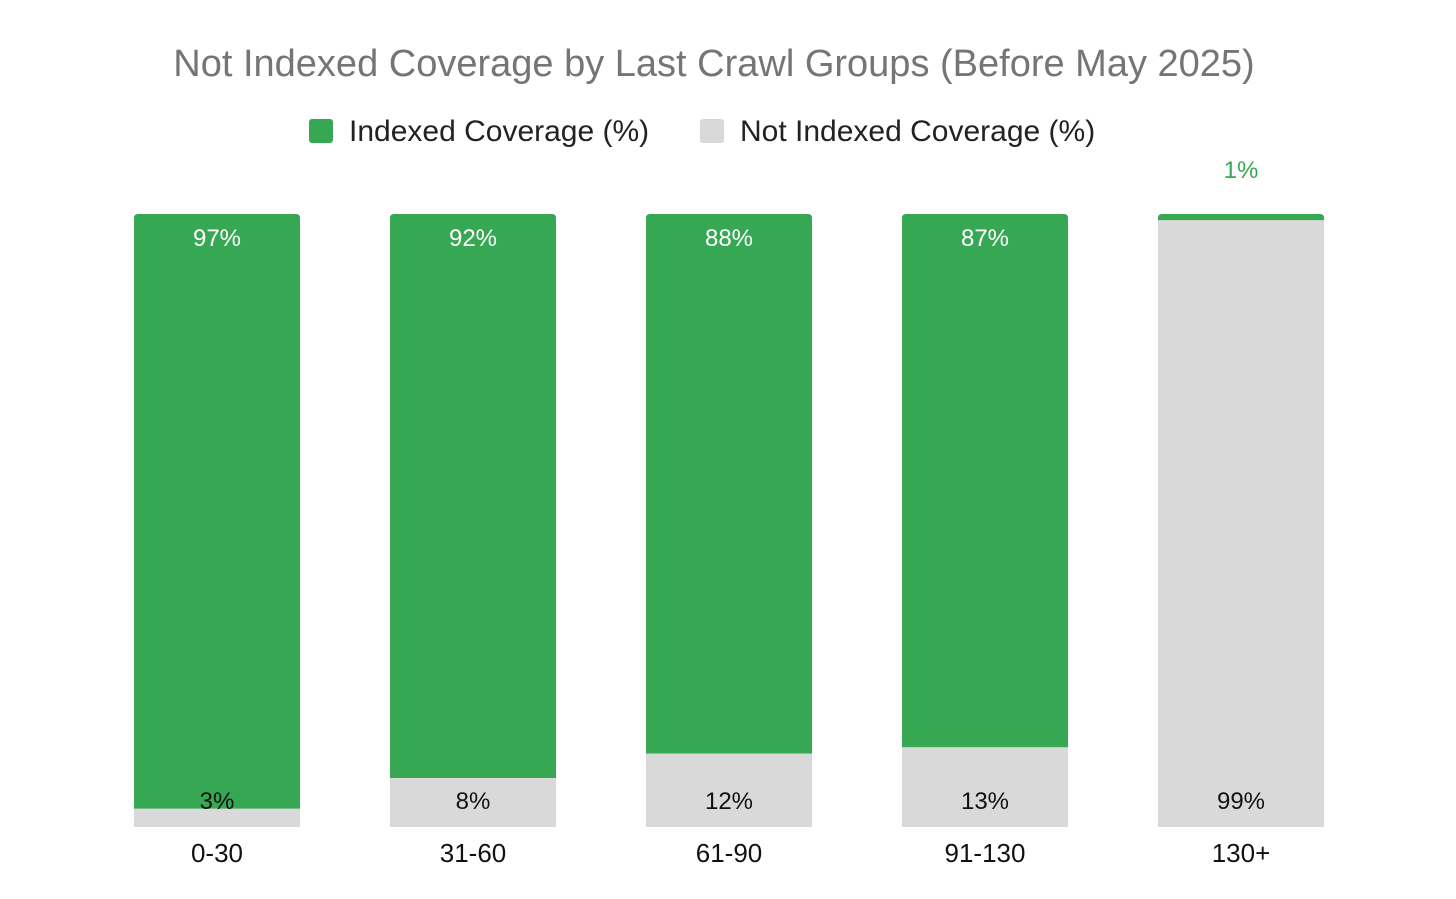  What do you see at coordinates (1241, 170) in the screenshot?
I see `value-label-indexed-130+: 1%` at bounding box center [1241, 170].